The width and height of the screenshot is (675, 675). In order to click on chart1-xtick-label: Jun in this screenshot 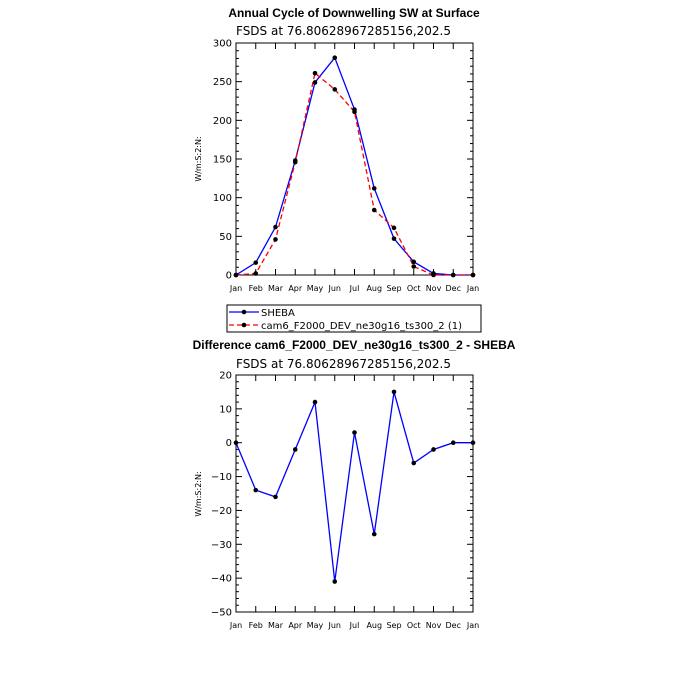, I will do `click(335, 288)`.